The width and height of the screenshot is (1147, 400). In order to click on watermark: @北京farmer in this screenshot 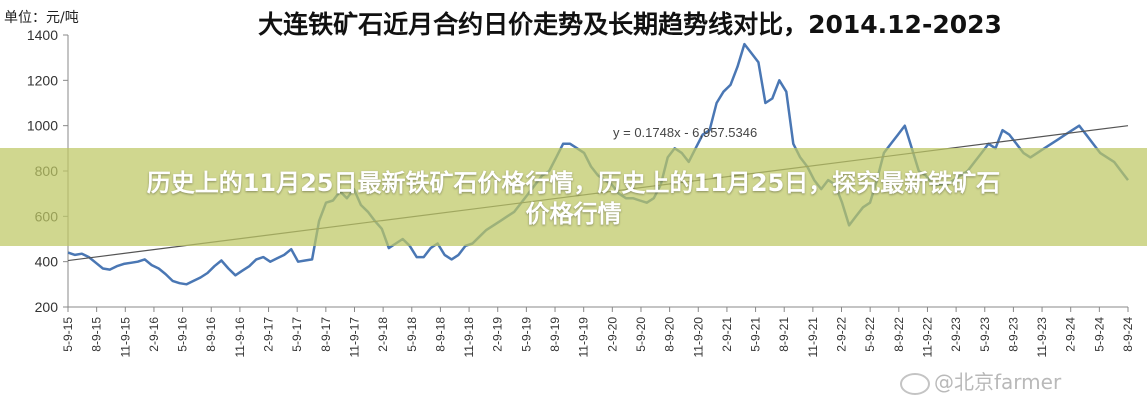, I will do `click(980, 380)`.